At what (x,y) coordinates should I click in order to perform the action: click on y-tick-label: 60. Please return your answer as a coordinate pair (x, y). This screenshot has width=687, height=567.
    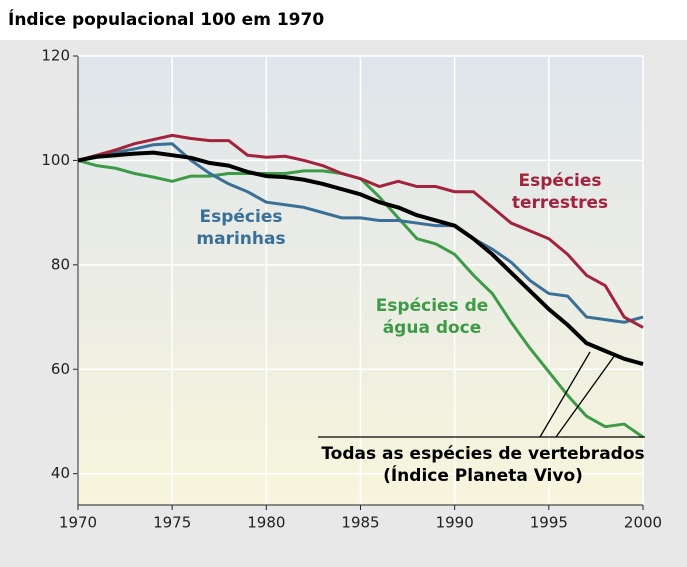
    Looking at the image, I should click on (60, 369).